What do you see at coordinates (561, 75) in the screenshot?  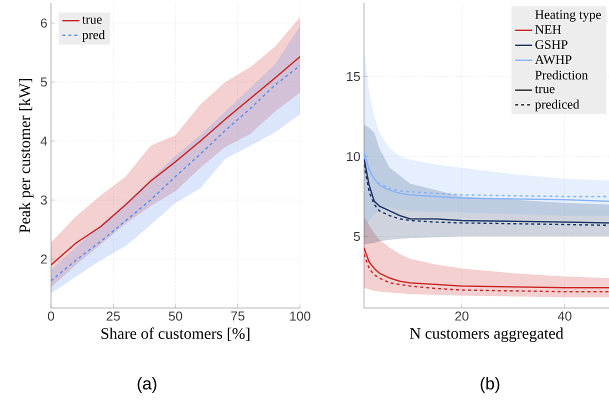 I see `annotation: Prediction` at bounding box center [561, 75].